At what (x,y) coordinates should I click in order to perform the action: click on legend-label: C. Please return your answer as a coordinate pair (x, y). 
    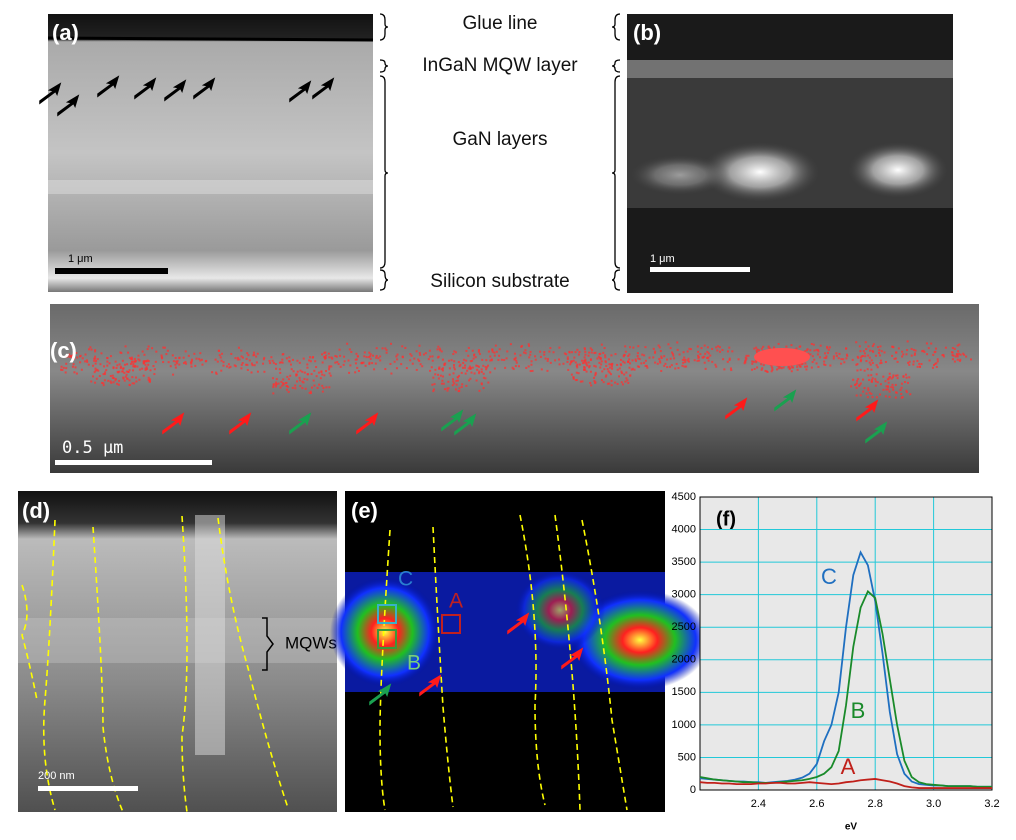
    Looking at the image, I should click on (829, 576).